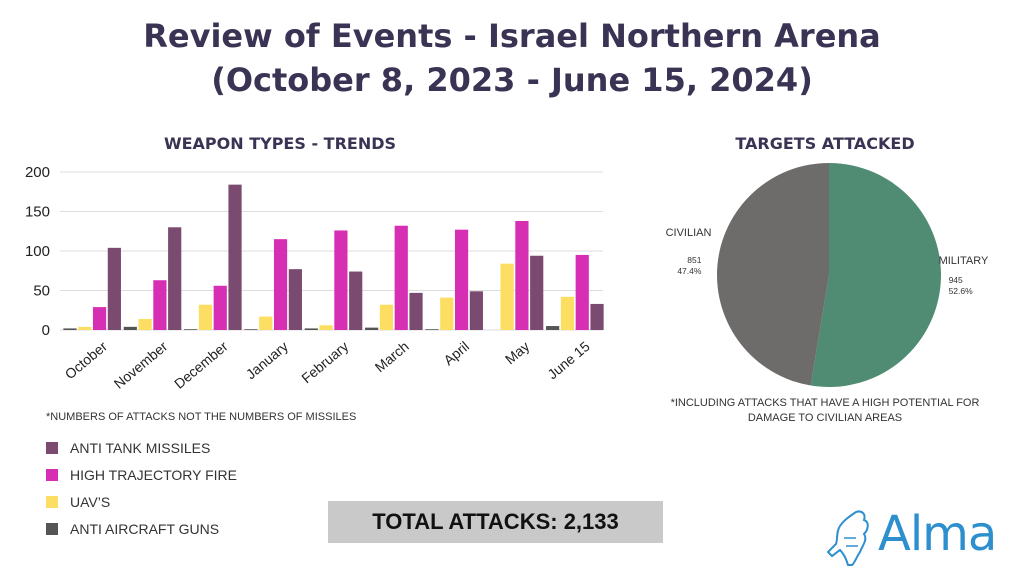 This screenshot has width=1024, height=575. What do you see at coordinates (937, 534) in the screenshot?
I see `logo-text: Alma` at bounding box center [937, 534].